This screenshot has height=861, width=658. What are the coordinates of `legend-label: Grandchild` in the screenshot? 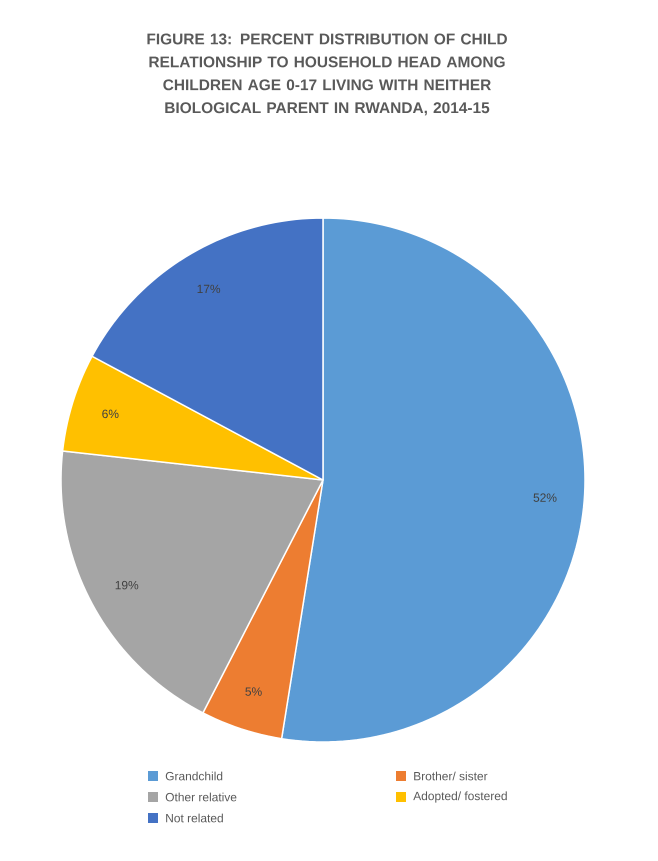 It's located at (194, 776).